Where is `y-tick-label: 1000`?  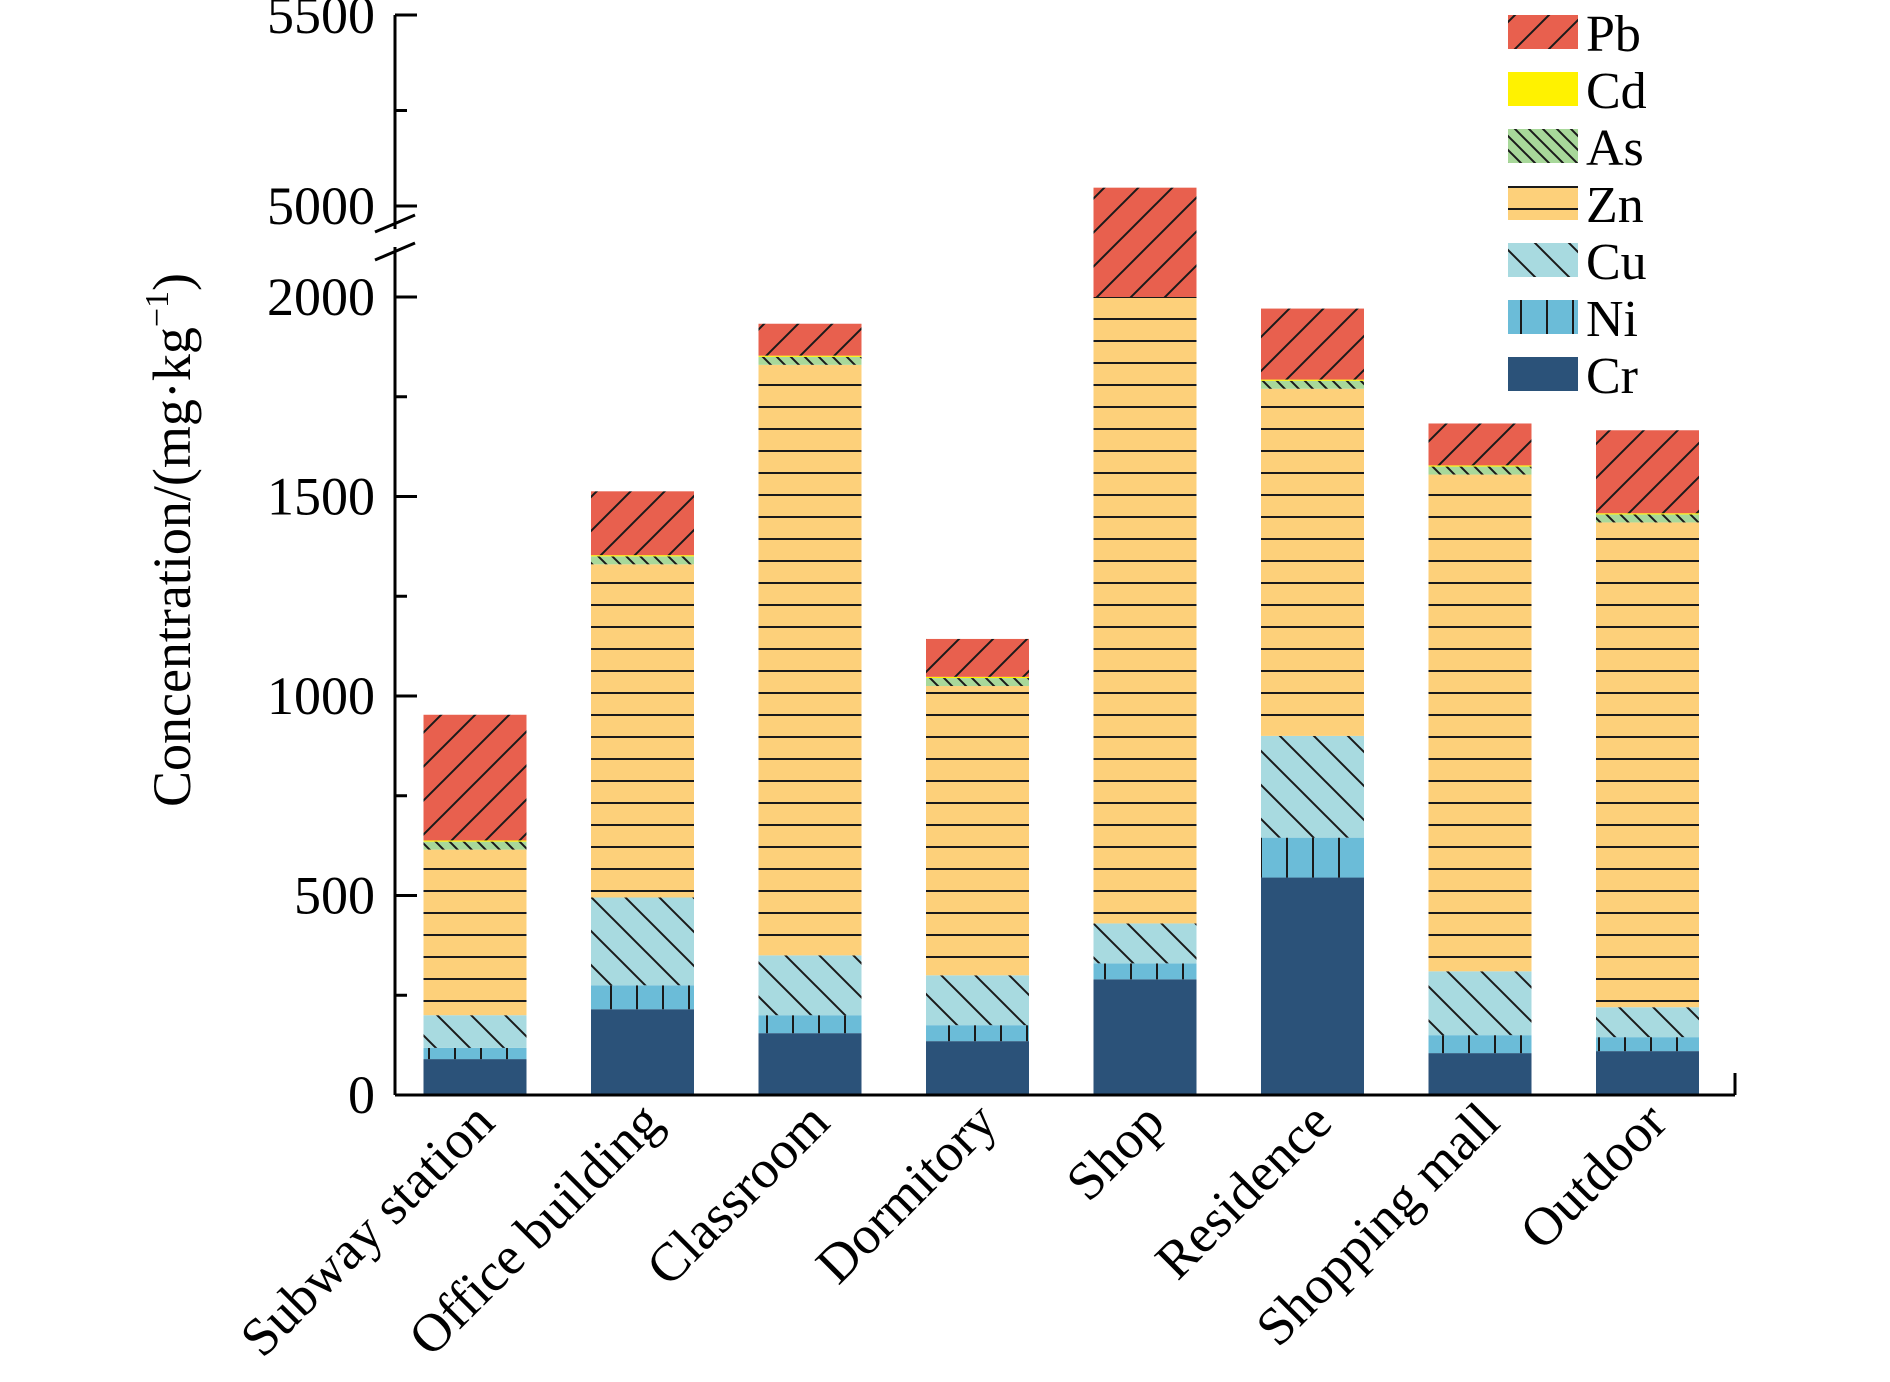
y-tick-label: 1000 is located at coordinates (321, 696).